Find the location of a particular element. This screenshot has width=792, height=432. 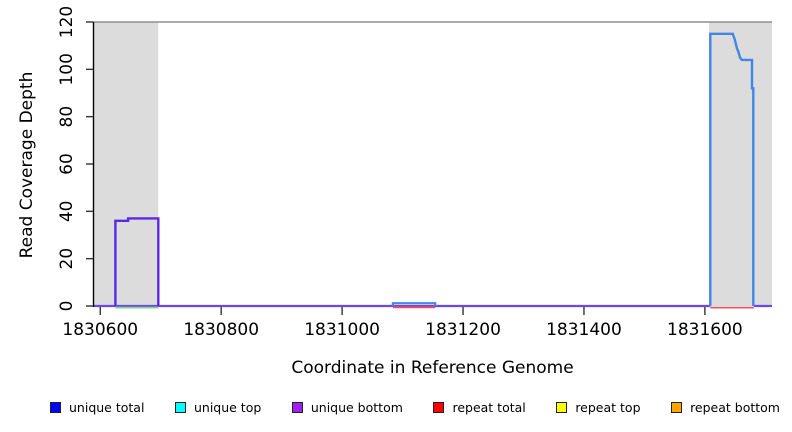

masked-region-right is located at coordinates (740, 164).